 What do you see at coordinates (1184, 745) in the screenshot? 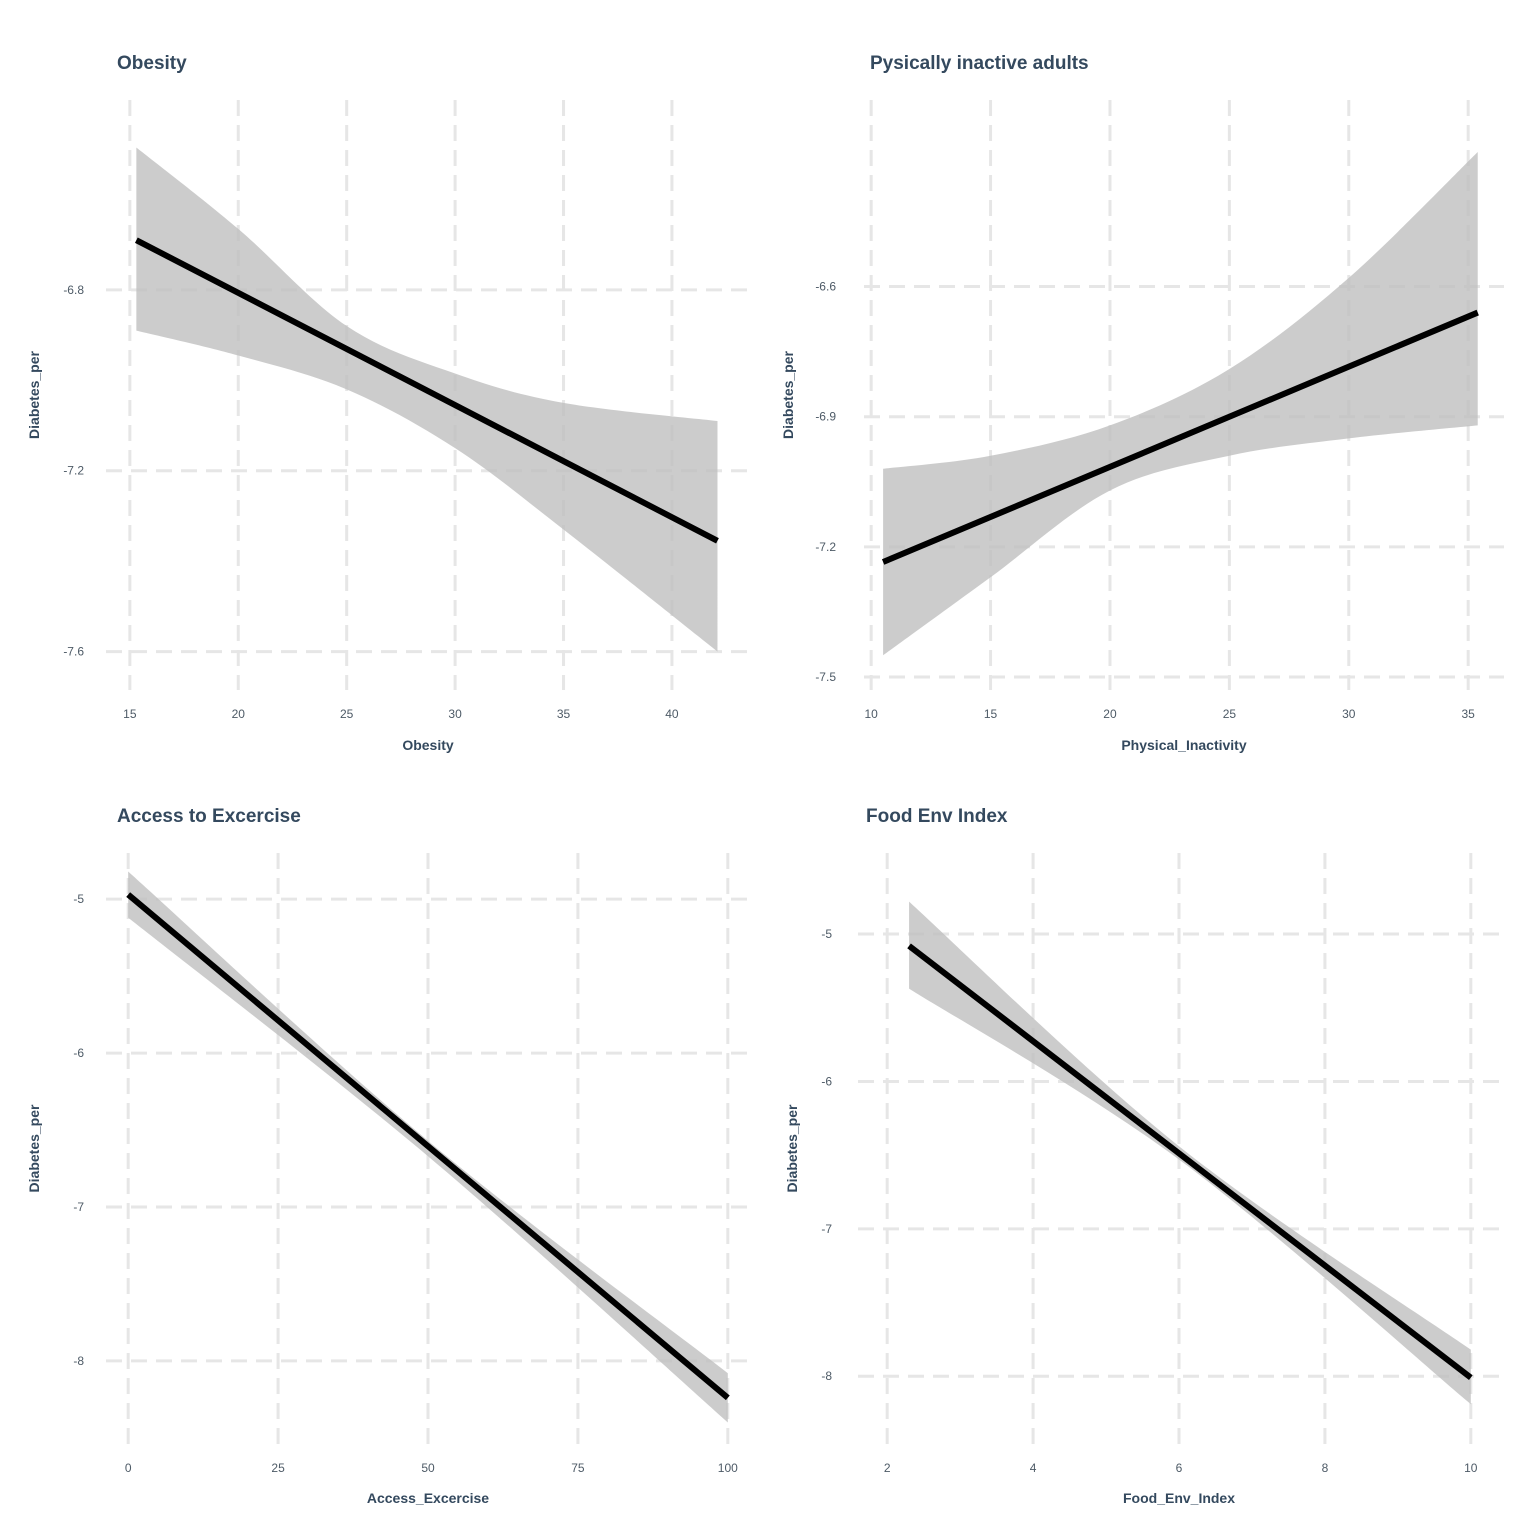
I see `x-axis-title: Physical_Inactivity` at bounding box center [1184, 745].